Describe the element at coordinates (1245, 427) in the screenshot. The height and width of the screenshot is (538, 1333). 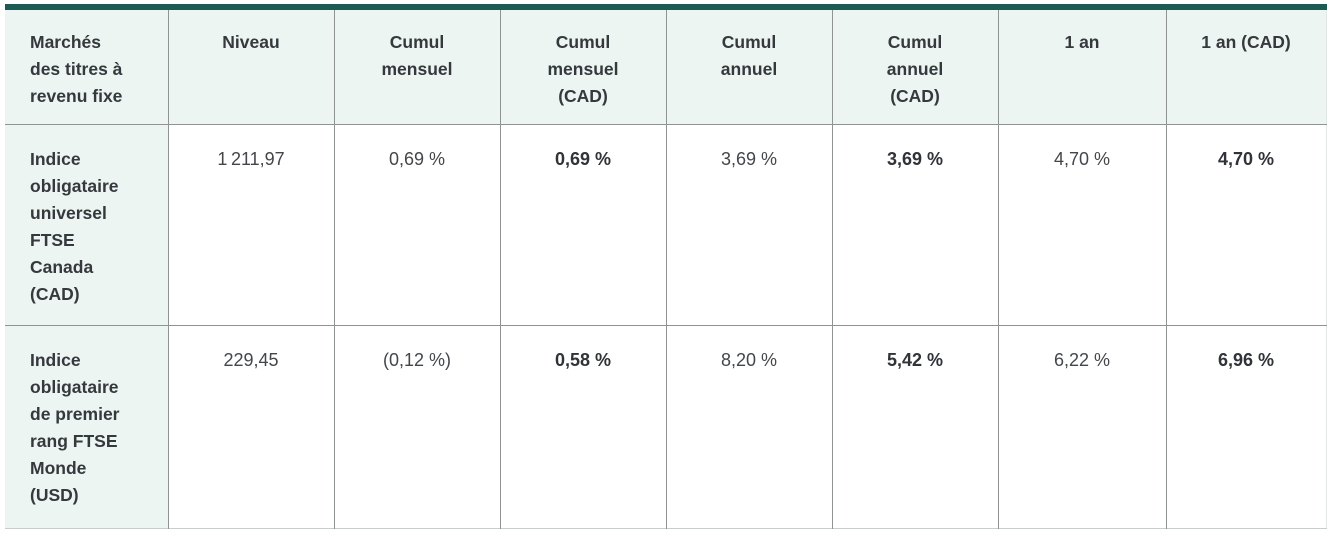
I see `value-cell-1an-cad: 6,96 %` at that location.